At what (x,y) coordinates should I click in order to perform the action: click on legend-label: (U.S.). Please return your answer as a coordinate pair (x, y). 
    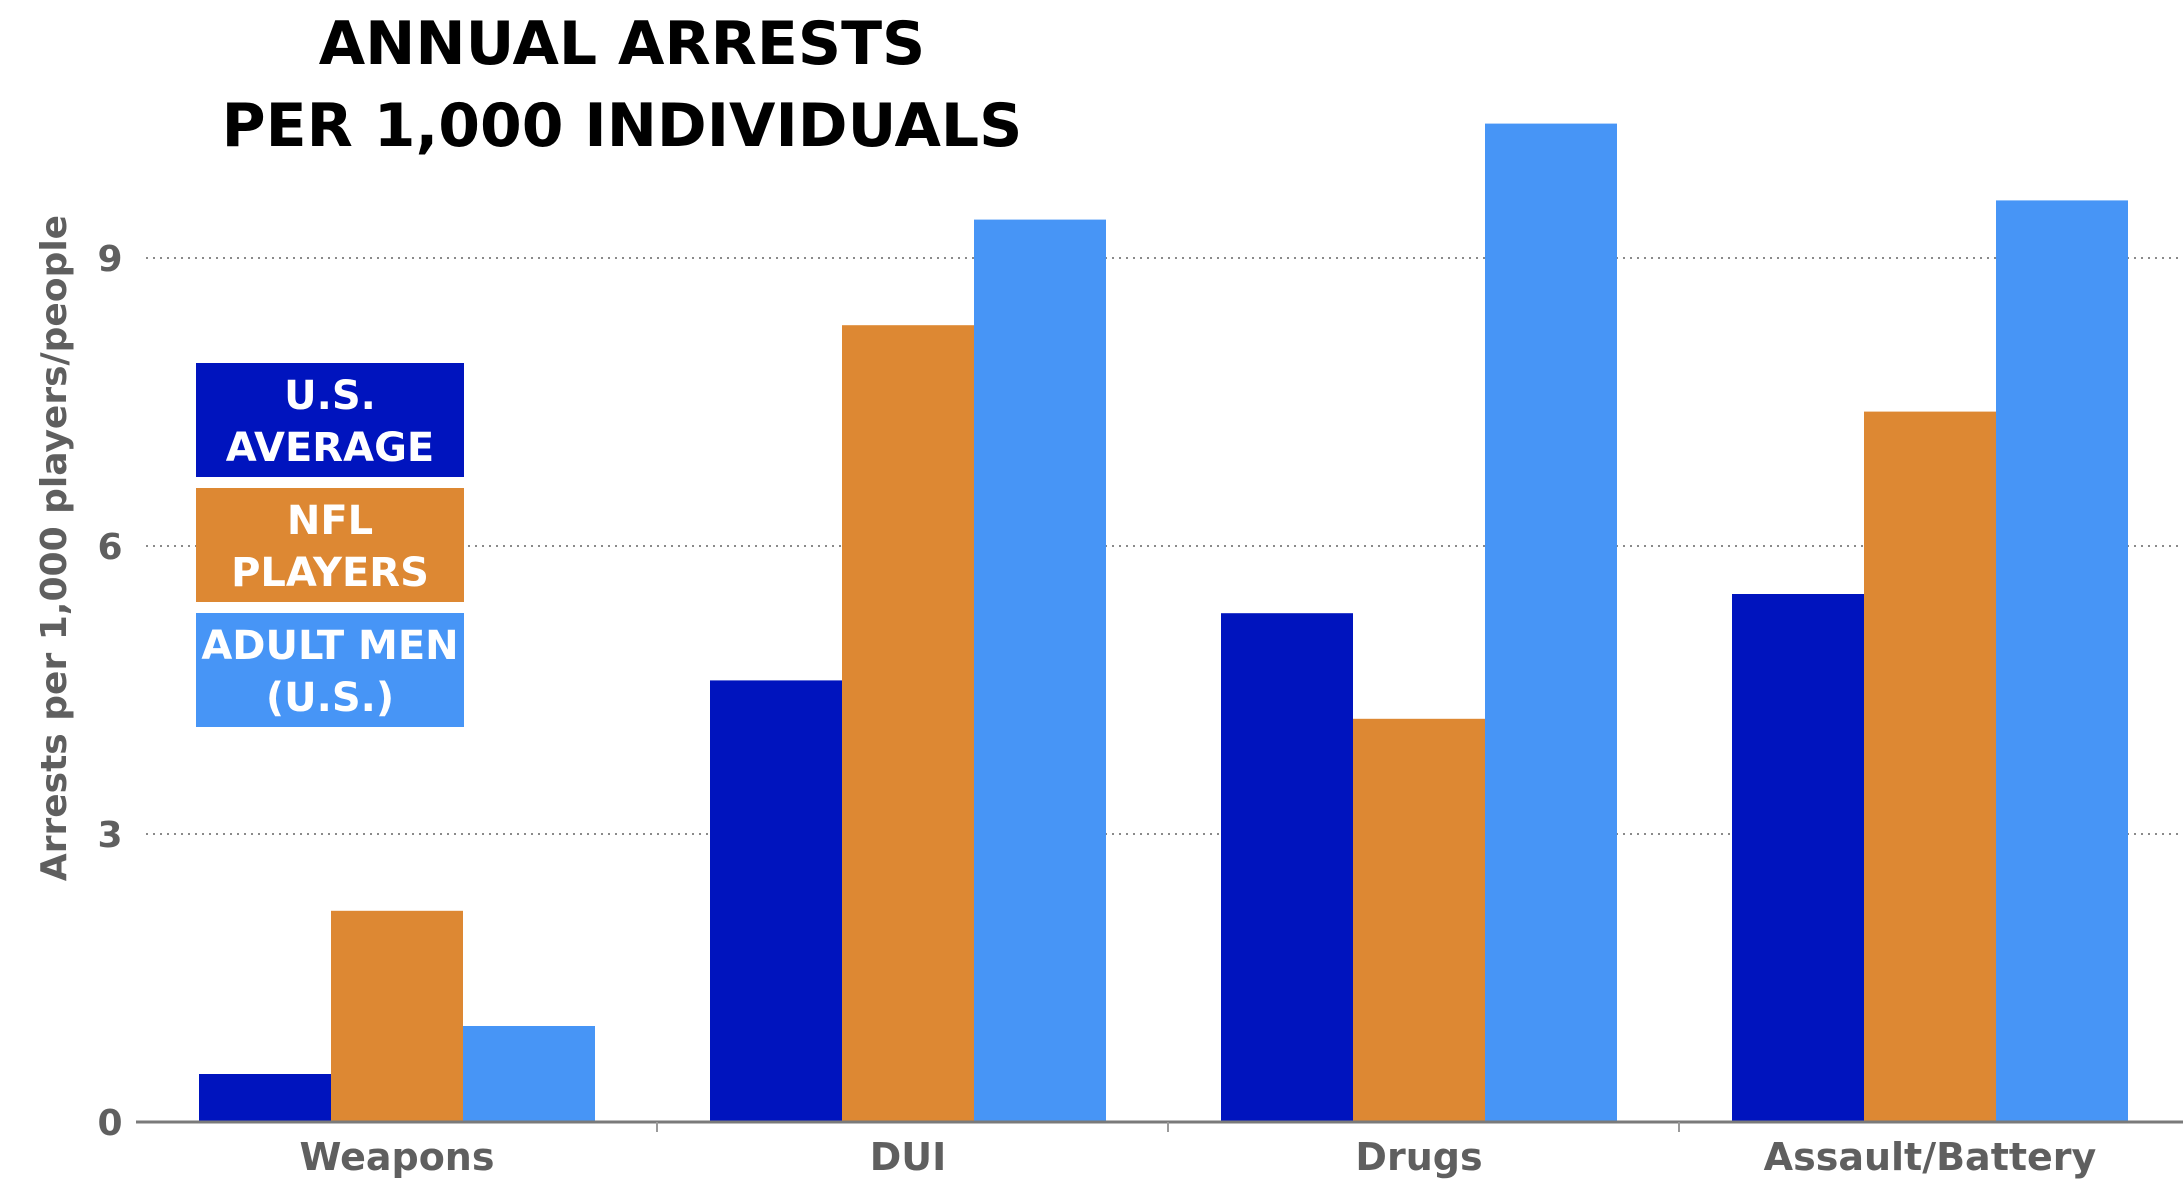
    Looking at the image, I should click on (330, 698).